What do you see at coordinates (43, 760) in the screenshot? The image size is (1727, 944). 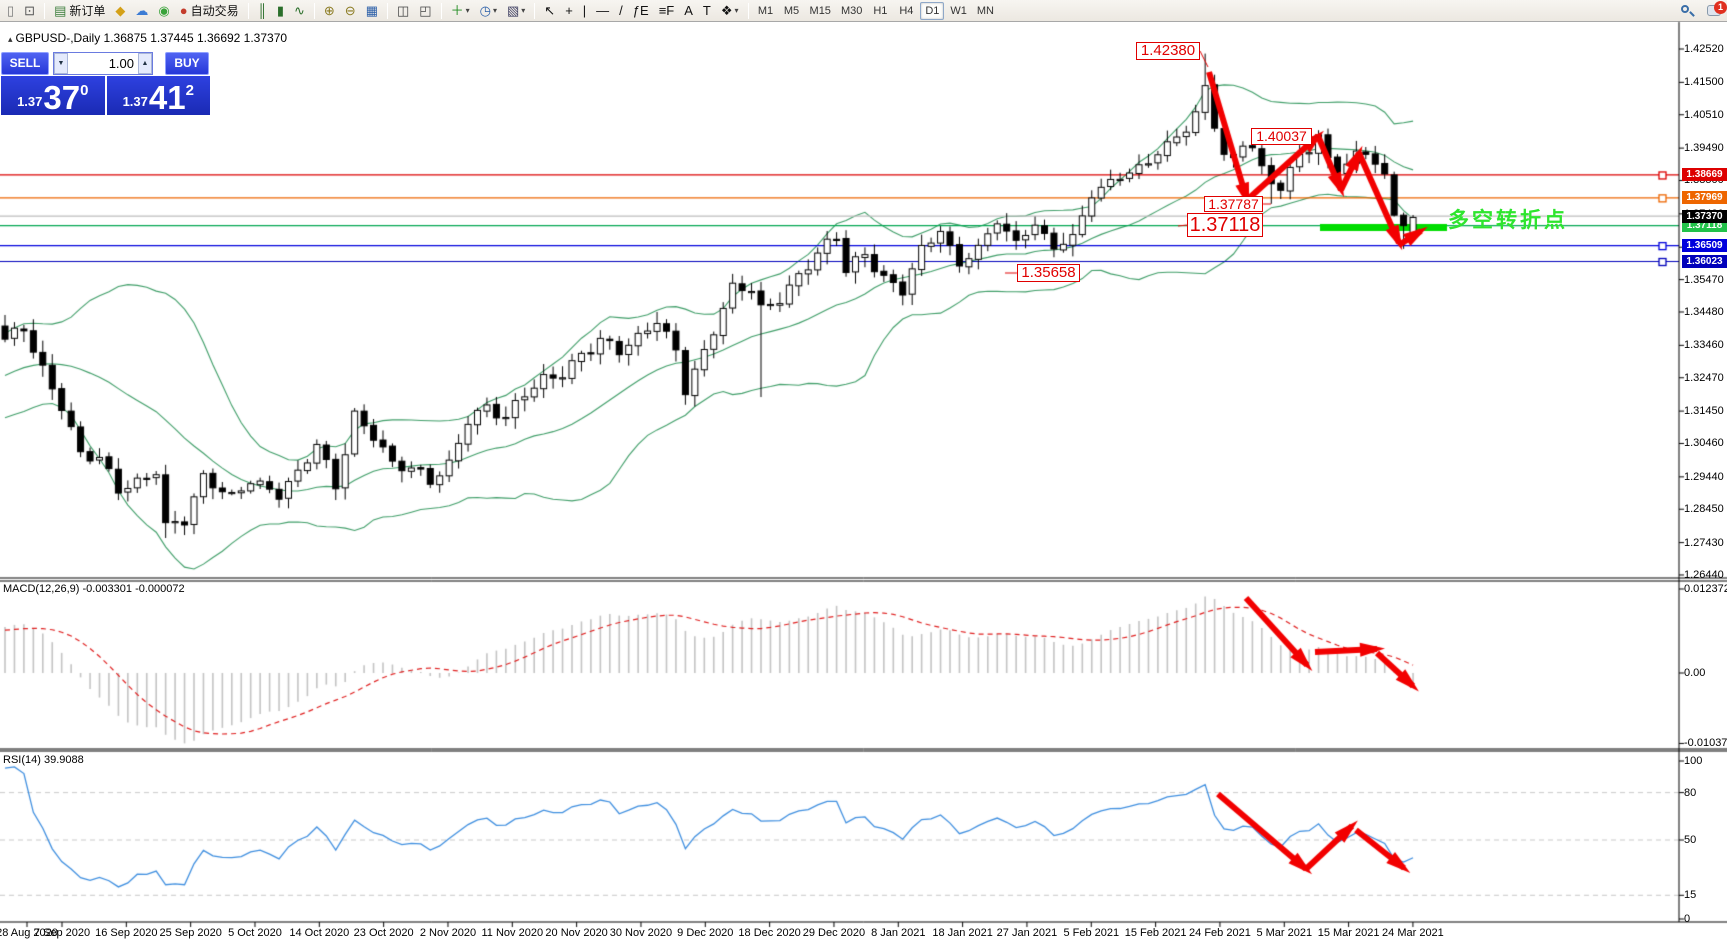 I see `rsi-label: RSI(14) 39.9088` at bounding box center [43, 760].